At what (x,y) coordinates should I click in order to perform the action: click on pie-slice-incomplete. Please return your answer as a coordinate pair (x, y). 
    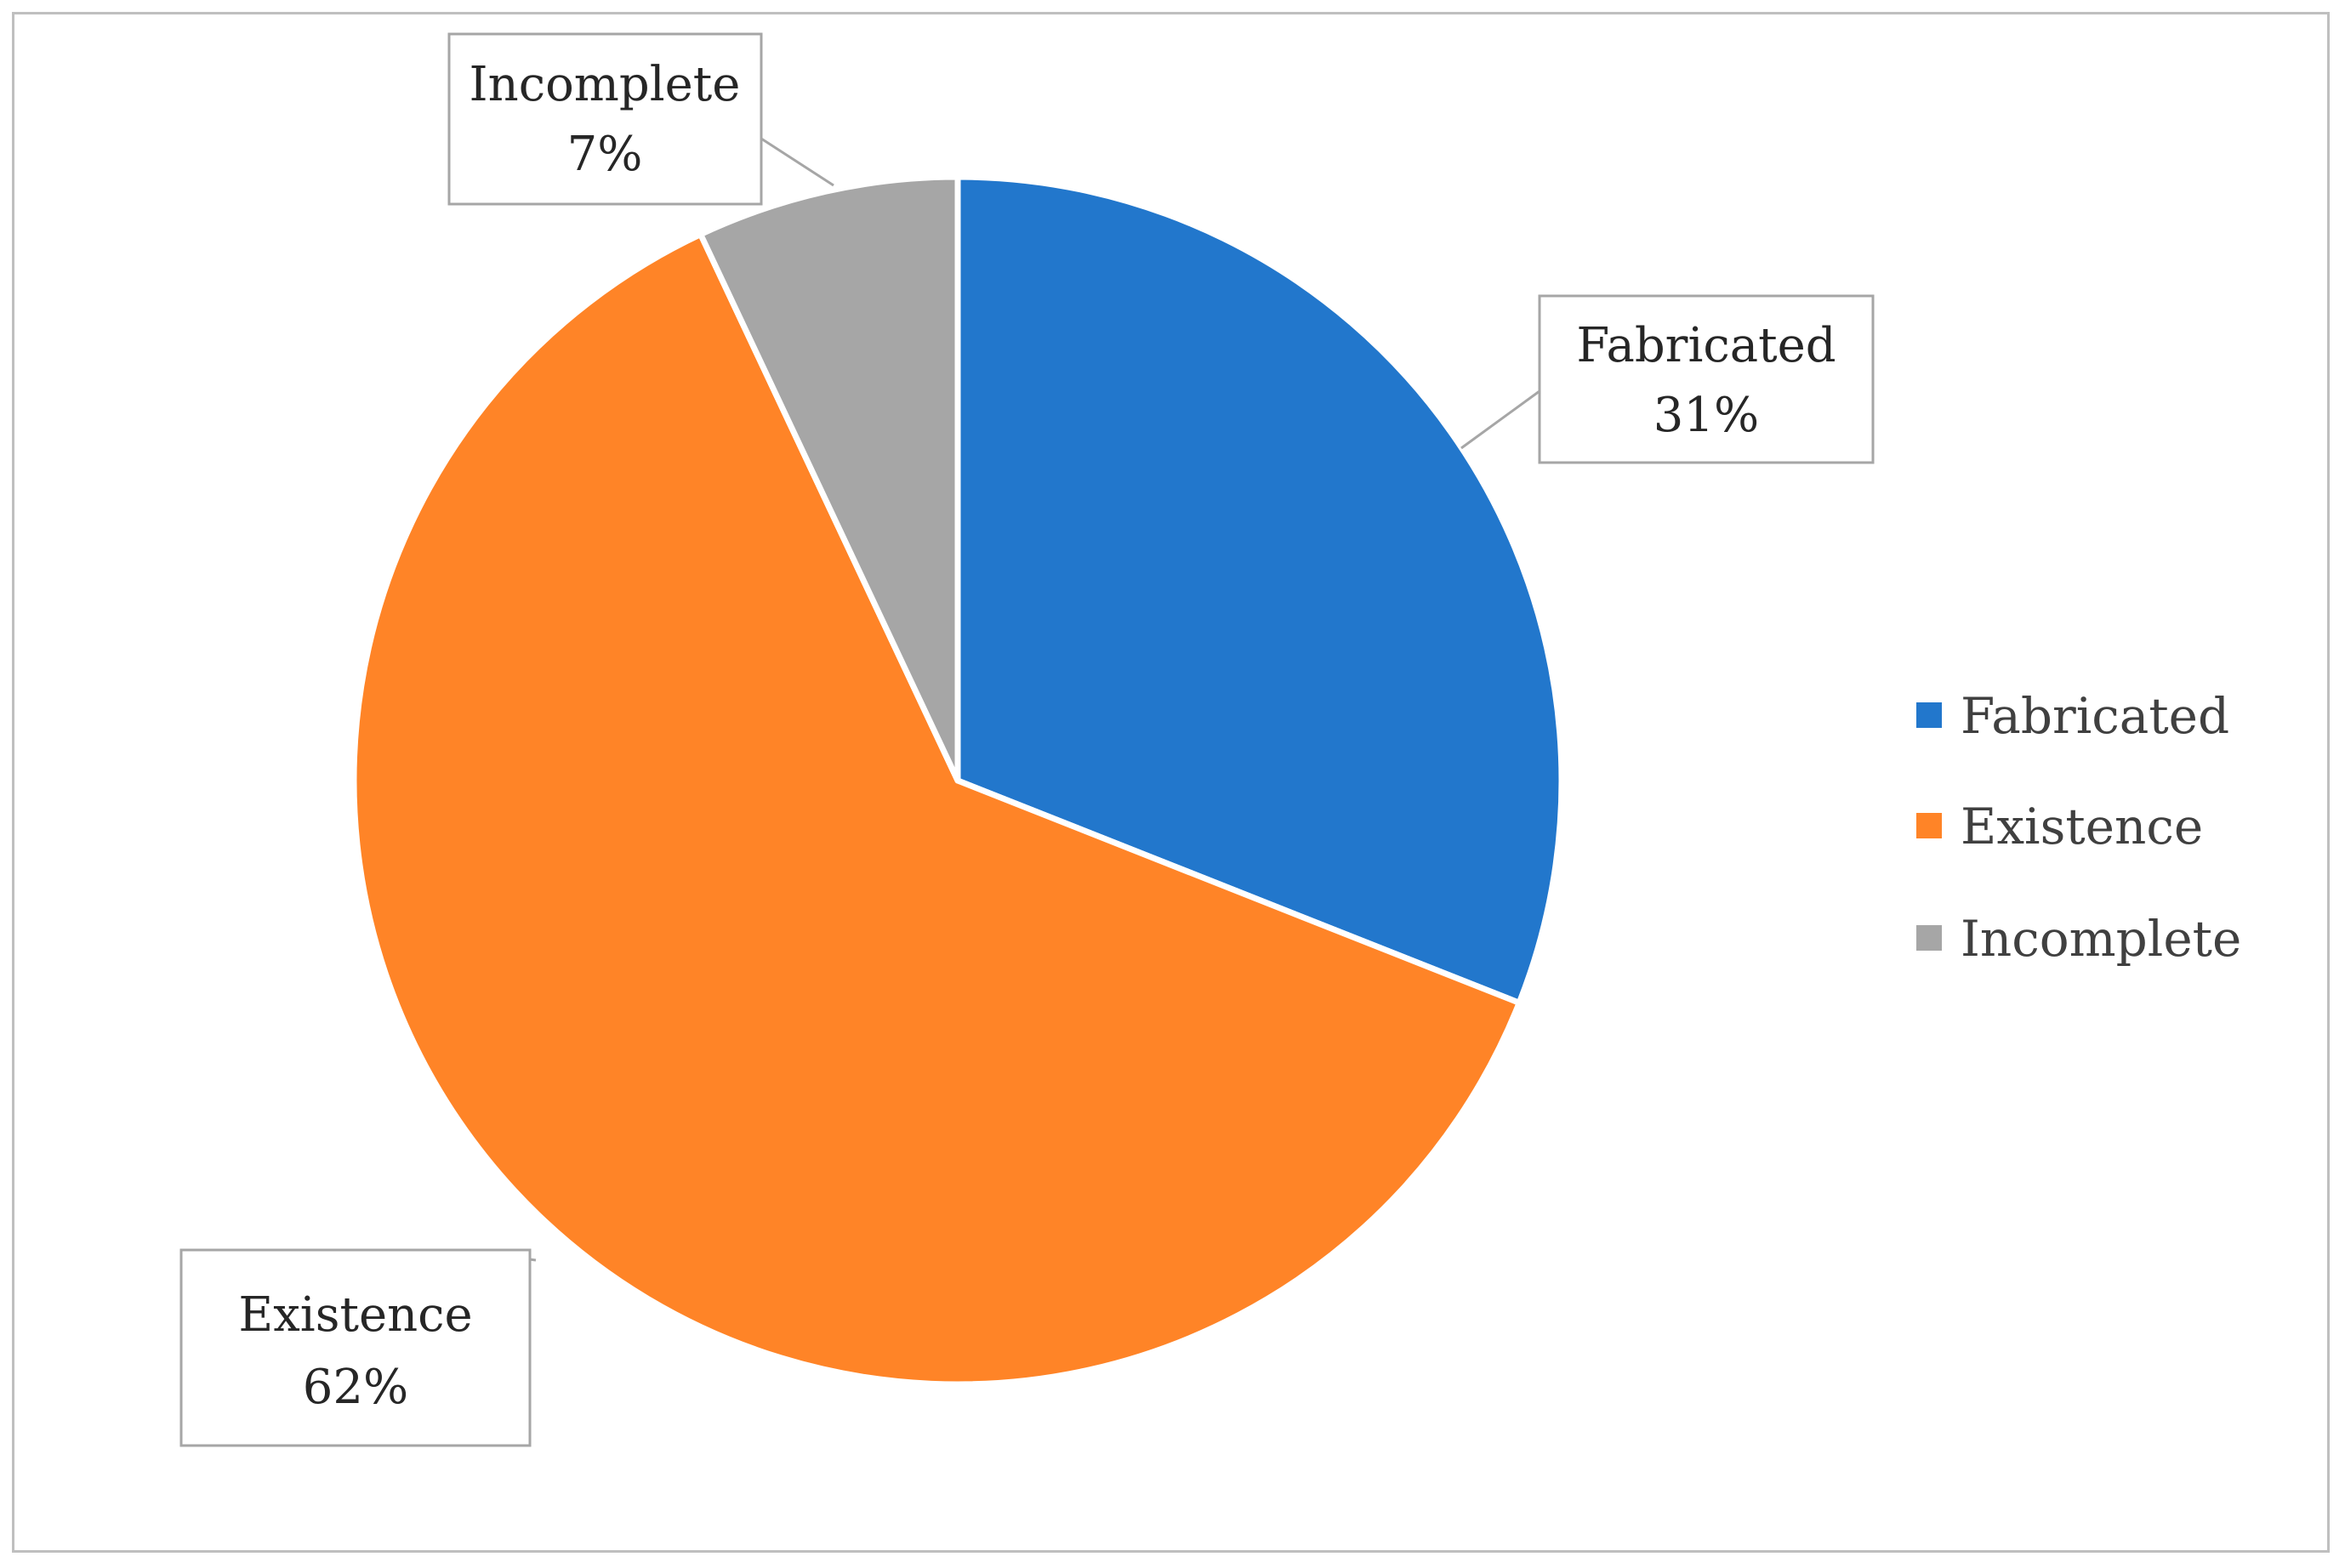
    Looking at the image, I should click on (829, 478).